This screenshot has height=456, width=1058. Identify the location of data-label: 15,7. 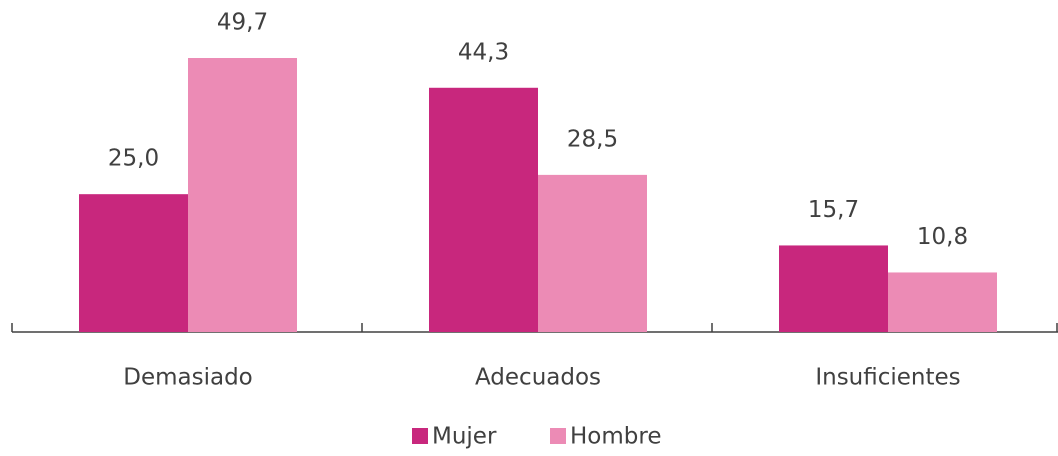
(833, 210).